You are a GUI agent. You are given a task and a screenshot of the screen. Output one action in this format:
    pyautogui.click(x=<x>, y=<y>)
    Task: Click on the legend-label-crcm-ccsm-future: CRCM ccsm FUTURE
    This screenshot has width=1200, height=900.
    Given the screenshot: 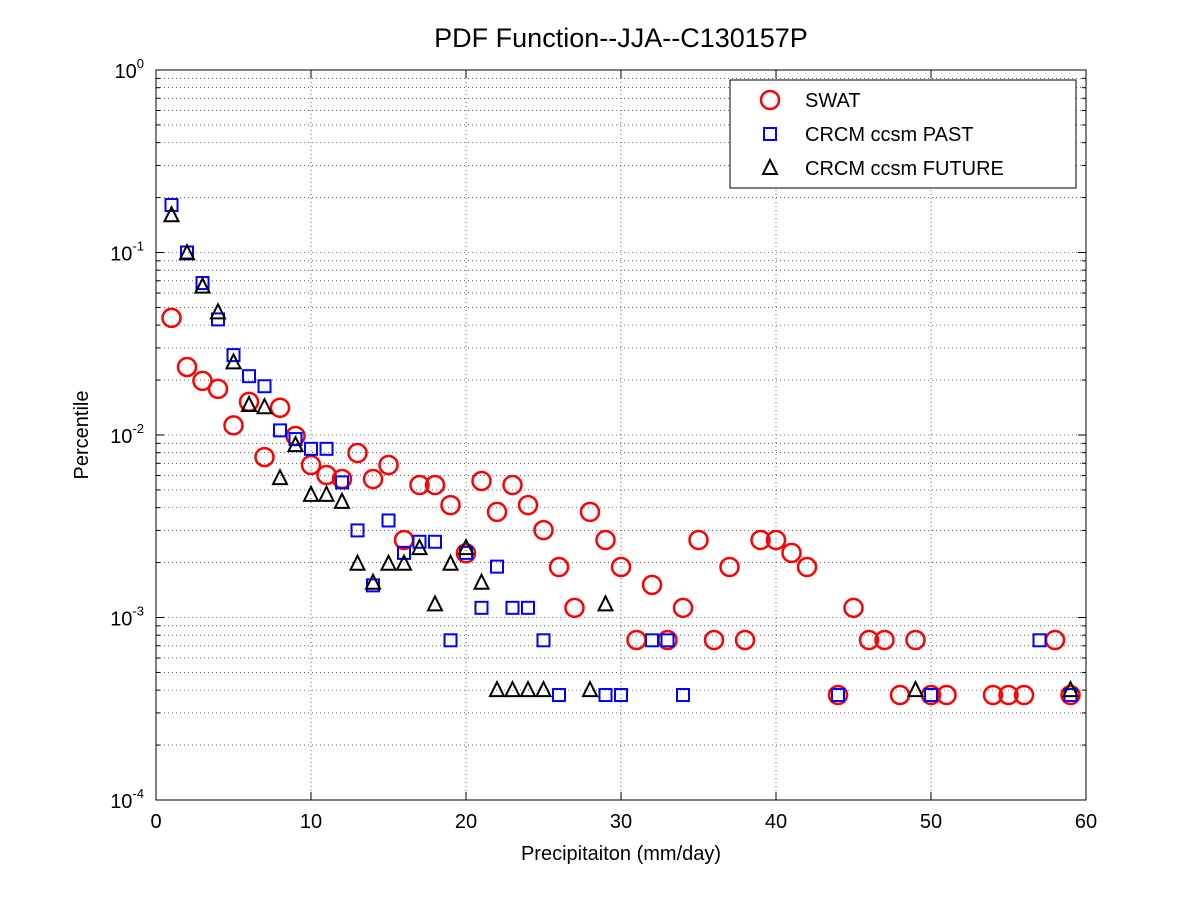 What is the action you would take?
    pyautogui.click(x=904, y=169)
    